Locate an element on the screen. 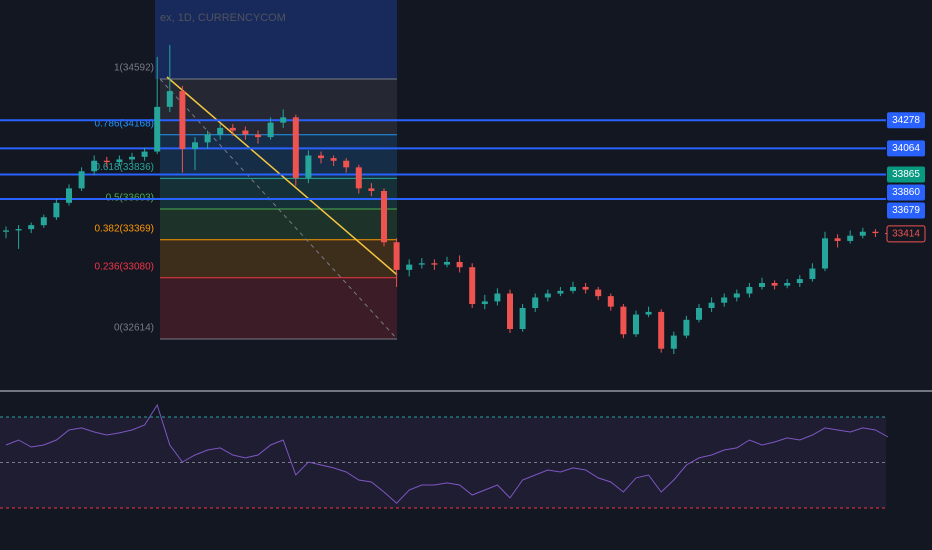 The image size is (932, 550). fib-level-label: 0.382(33369) is located at coordinates (125, 228).